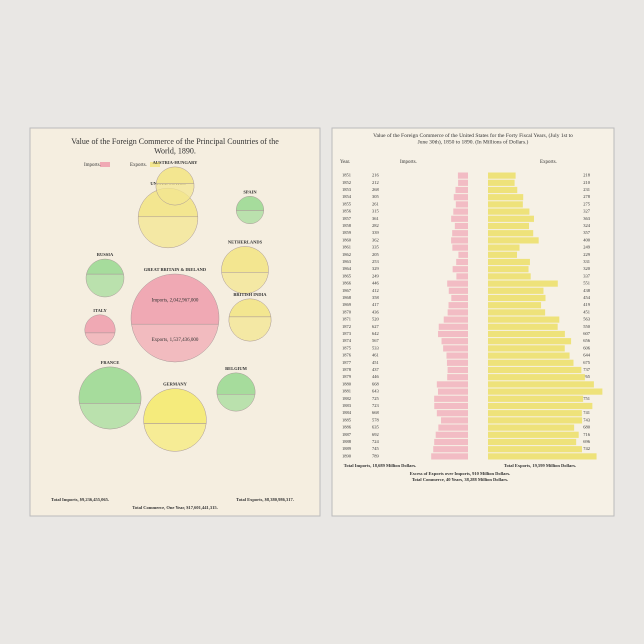 The width and height of the screenshot is (644, 644). I want to click on value-label: 331, so click(586, 261).